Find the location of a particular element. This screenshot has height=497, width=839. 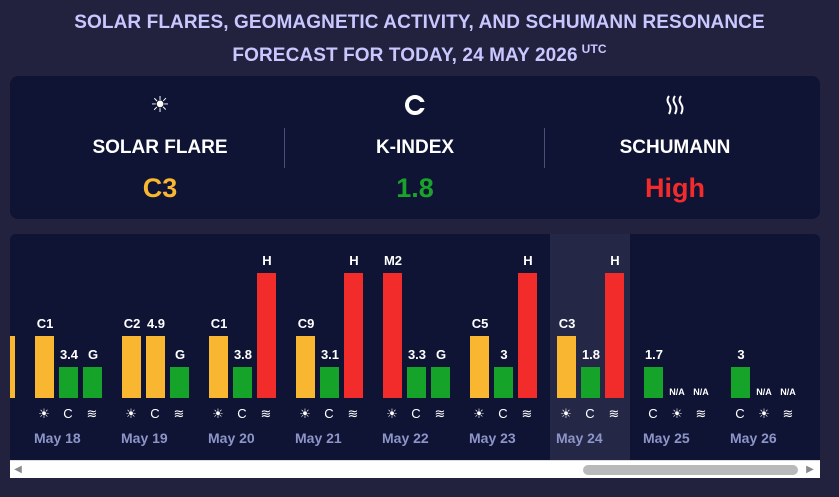

bar-label: C9 is located at coordinates (306, 323).